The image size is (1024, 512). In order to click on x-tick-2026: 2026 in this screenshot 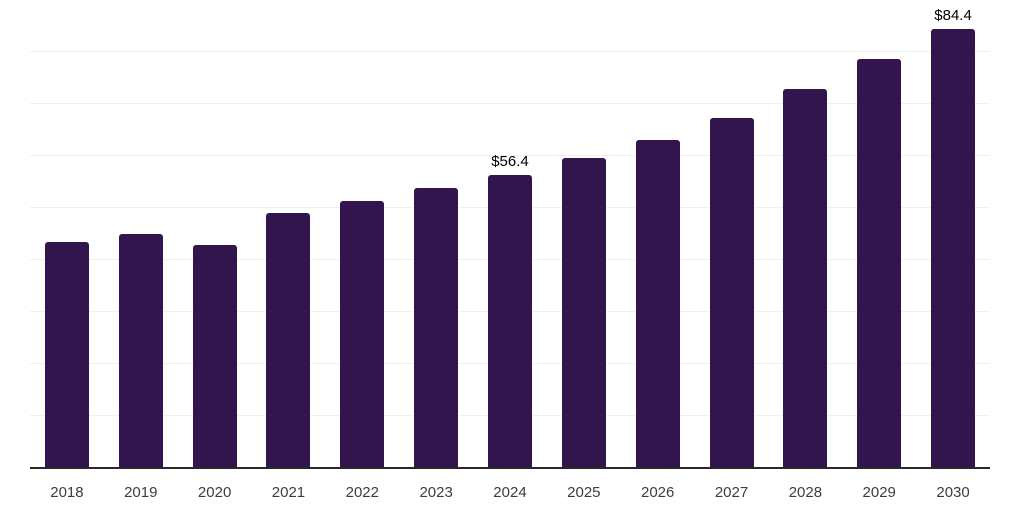, I will do `click(658, 492)`.